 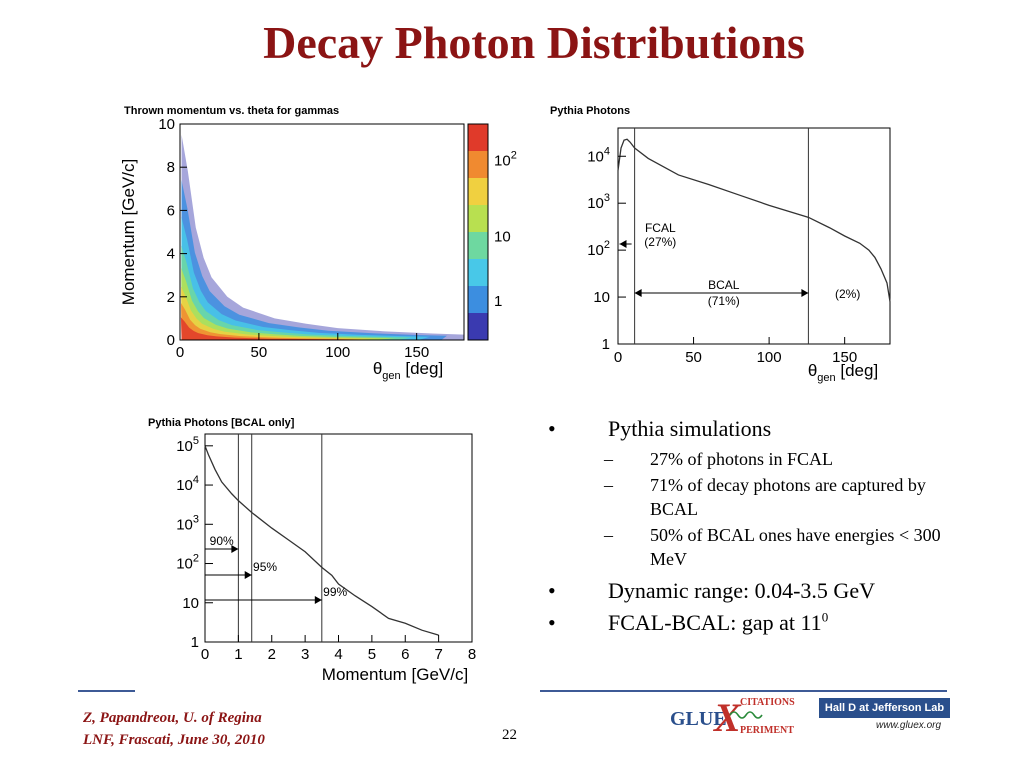 I want to click on y-tick-label: 8, so click(x=171, y=167).